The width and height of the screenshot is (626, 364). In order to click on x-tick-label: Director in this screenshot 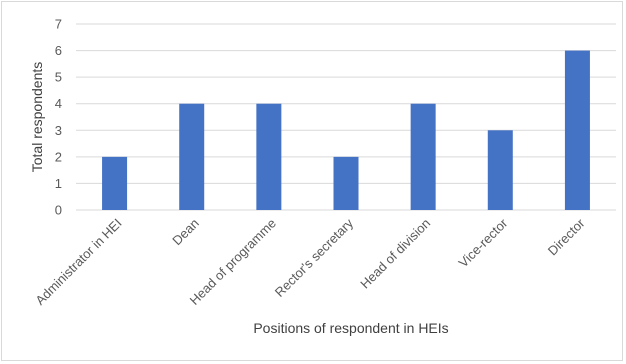, I will do `click(566, 236)`.